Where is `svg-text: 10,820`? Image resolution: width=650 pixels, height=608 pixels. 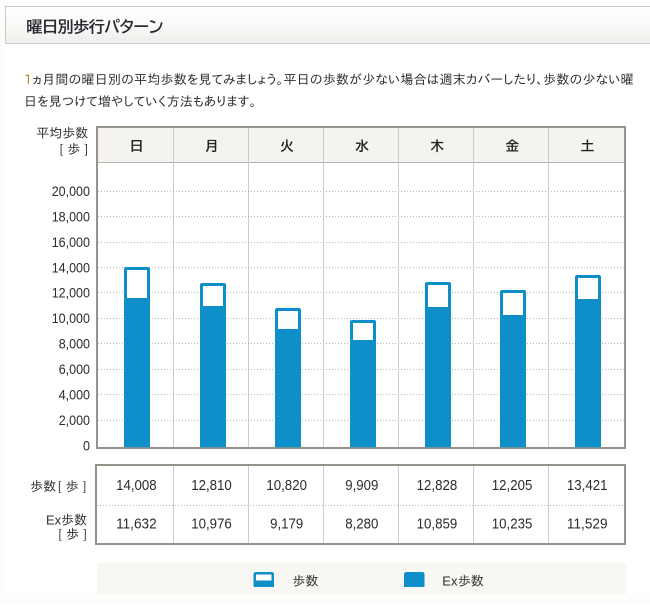 svg-text: 10,820 is located at coordinates (286, 486).